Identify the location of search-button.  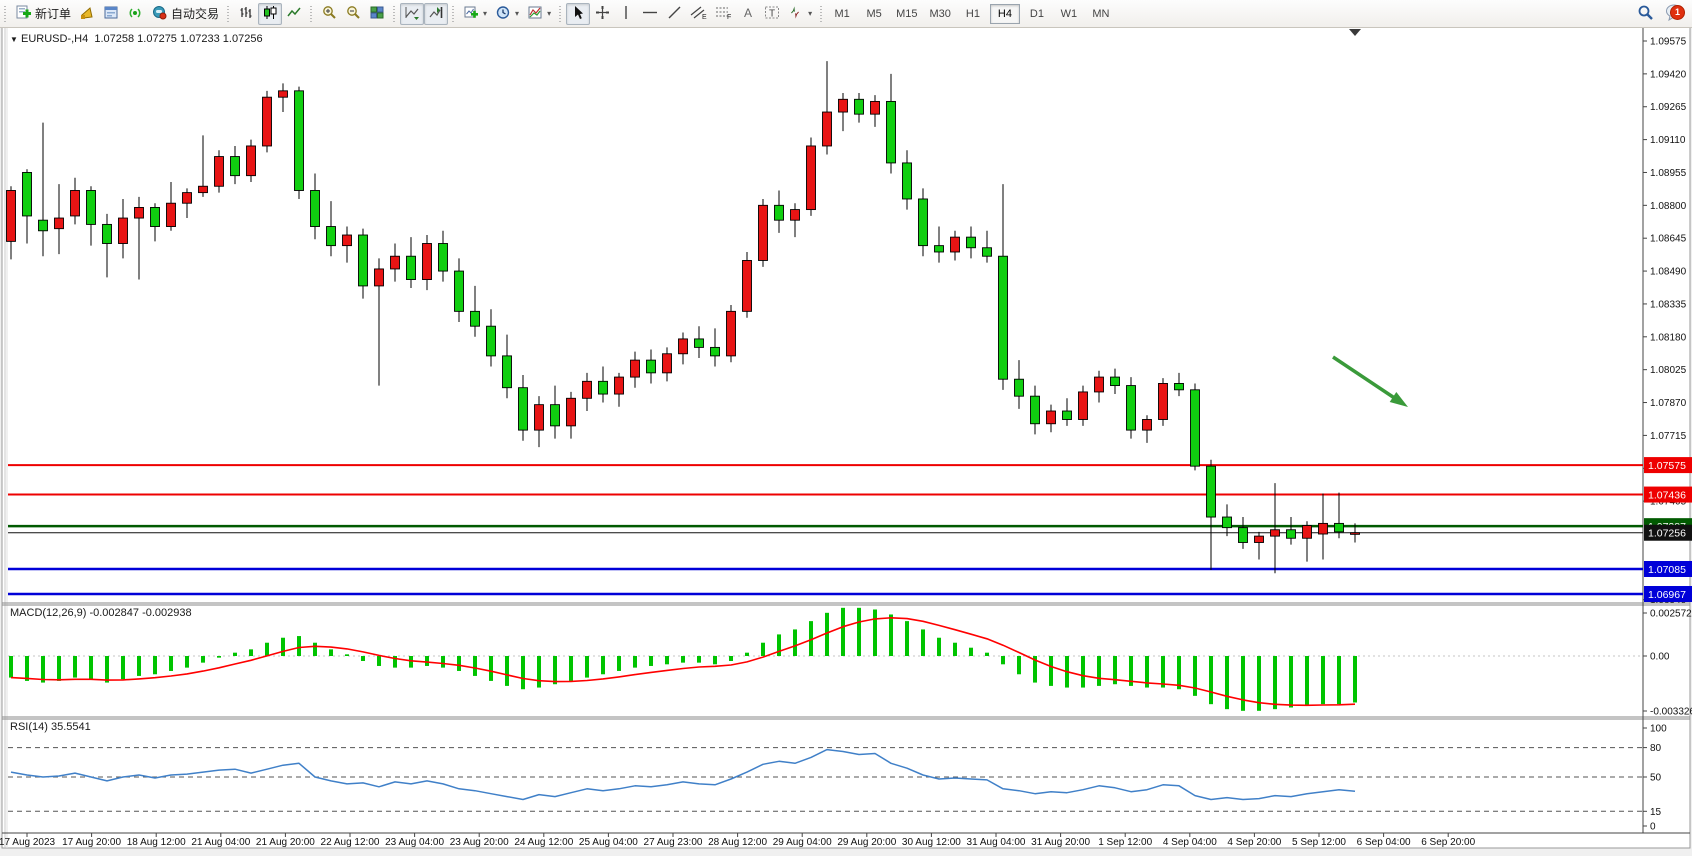
(1645, 14).